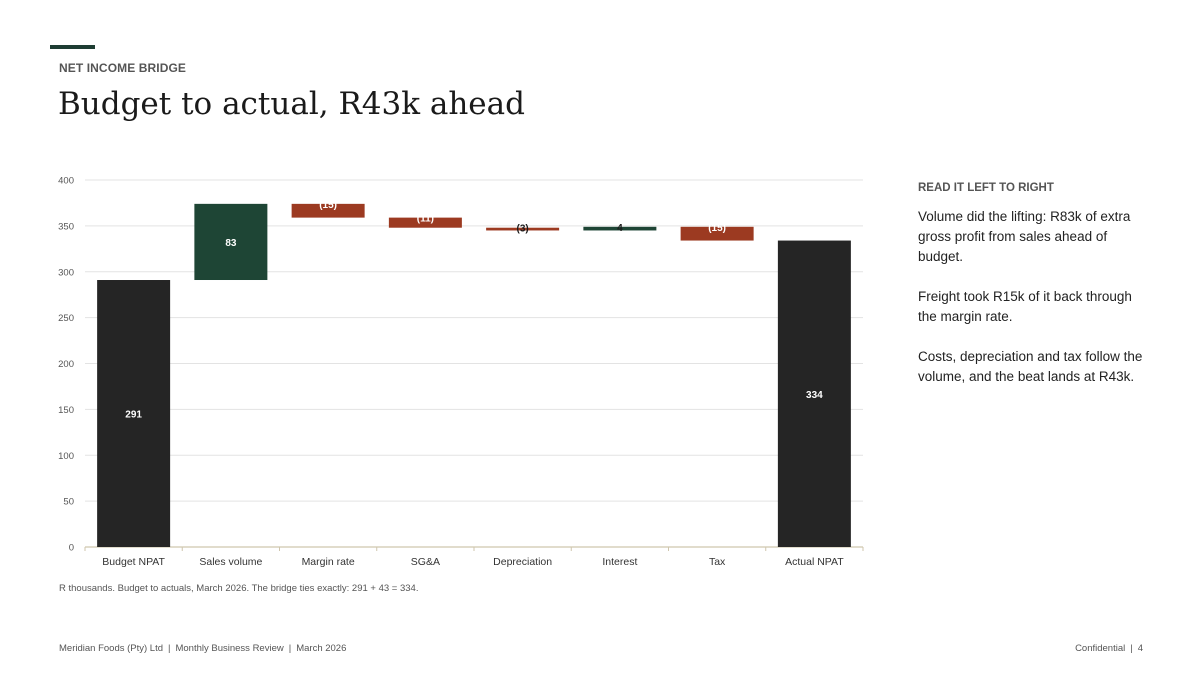 Image resolution: width=1200 pixels, height=675 pixels. Describe the element at coordinates (66, 410) in the screenshot. I see `y-tick-label: 150` at that location.